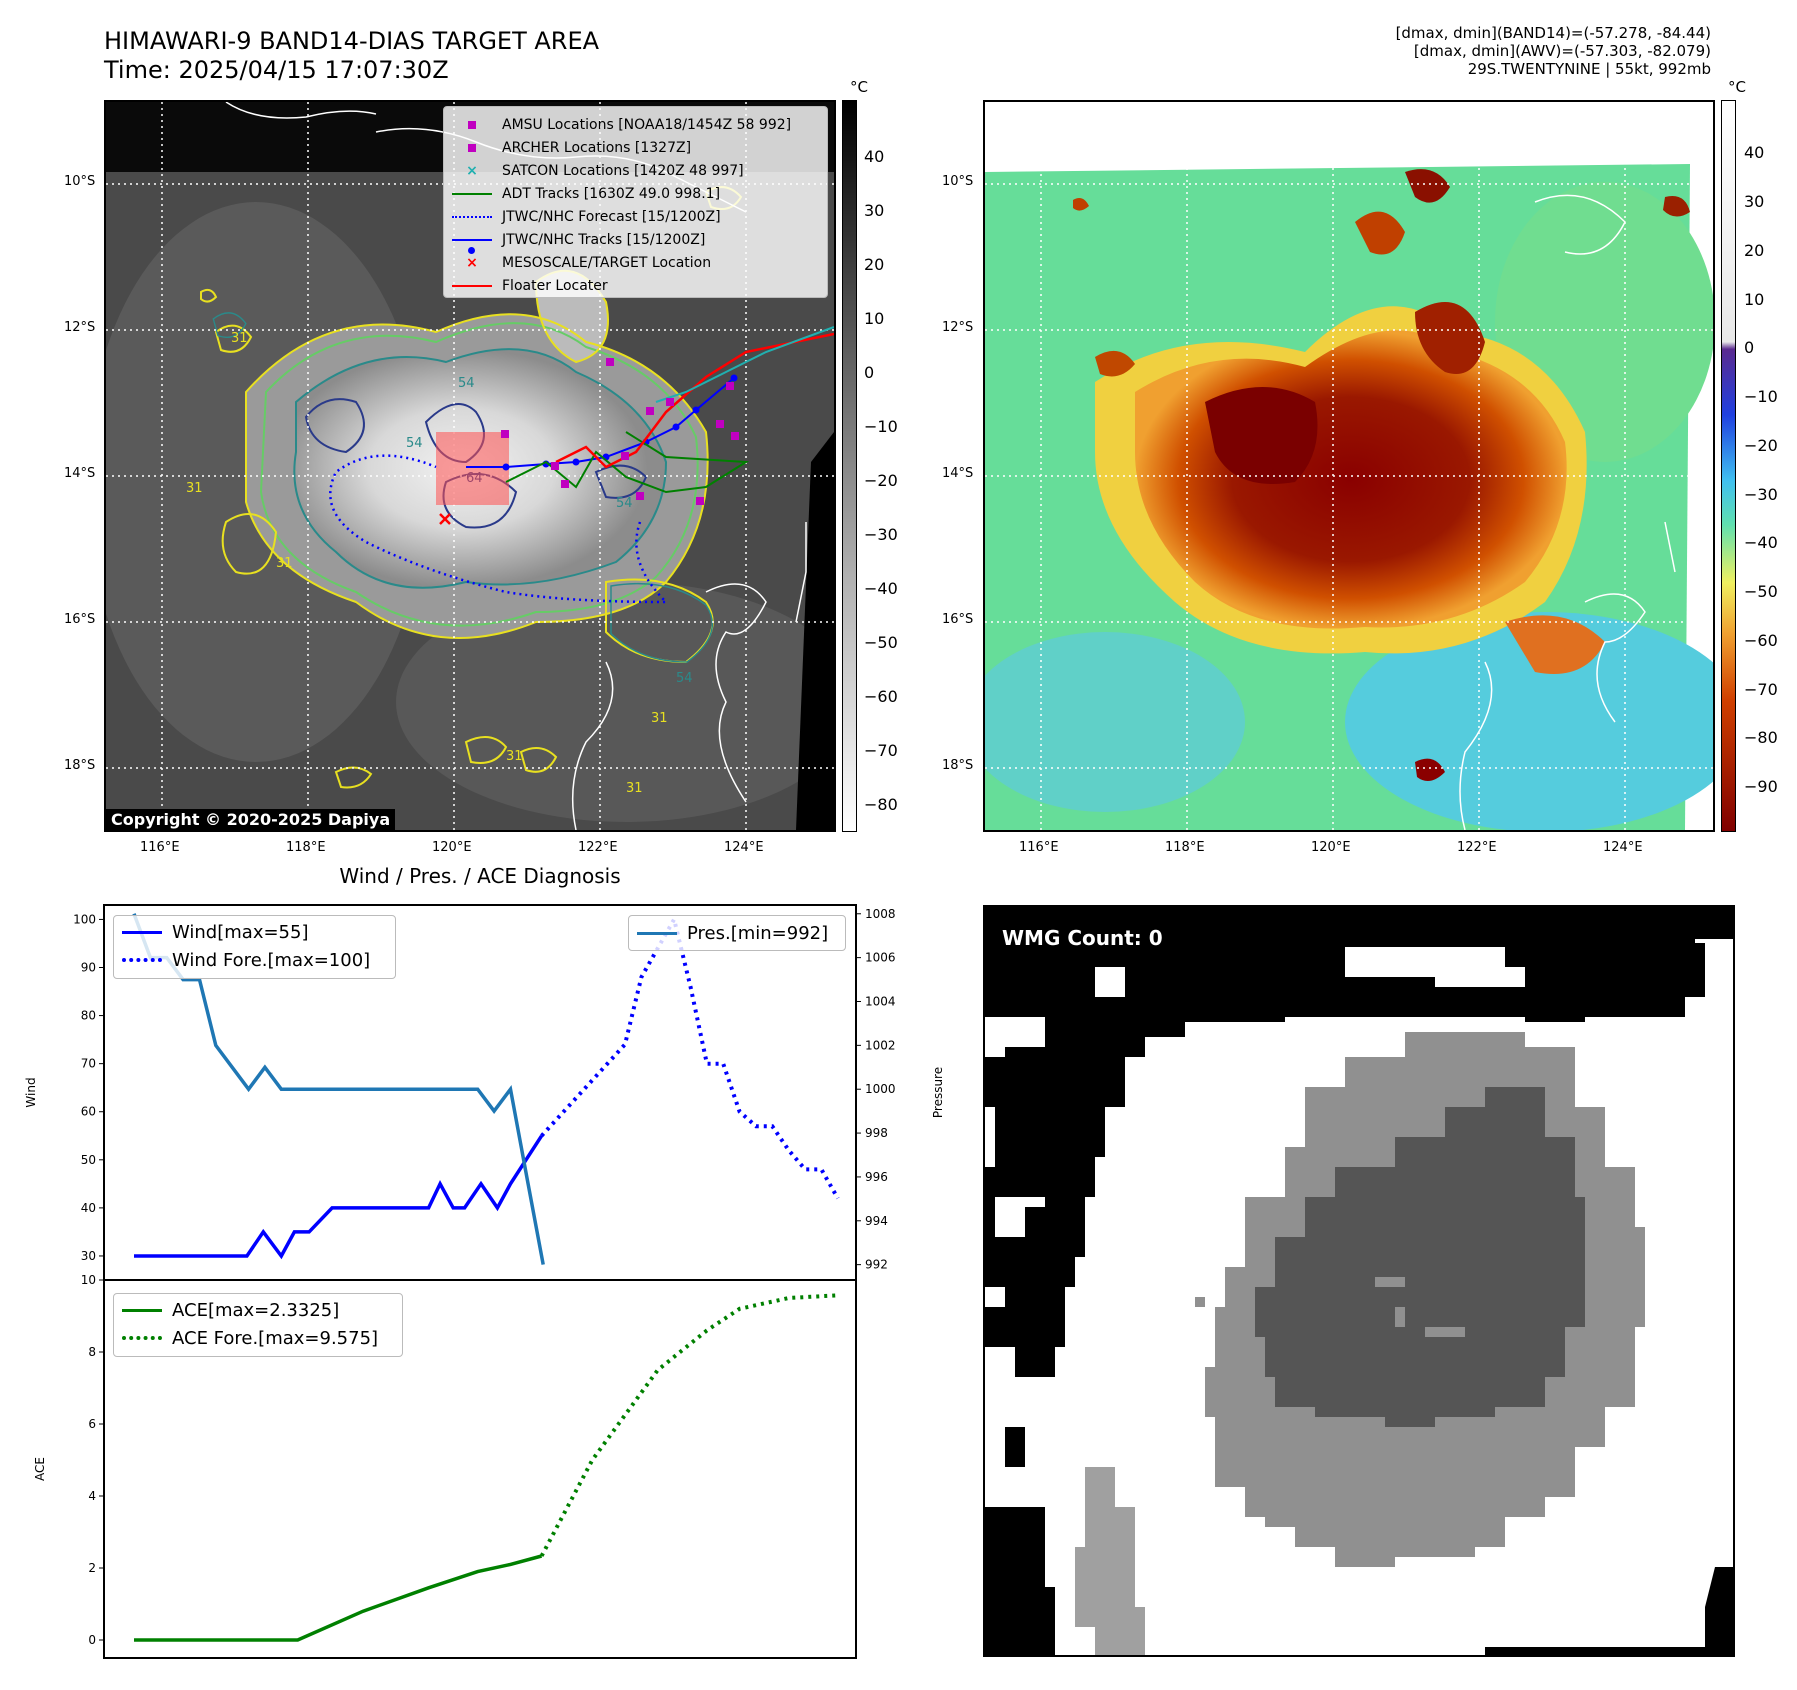  I want to click on pressure-legend: Pres.[min=992], so click(737, 933).